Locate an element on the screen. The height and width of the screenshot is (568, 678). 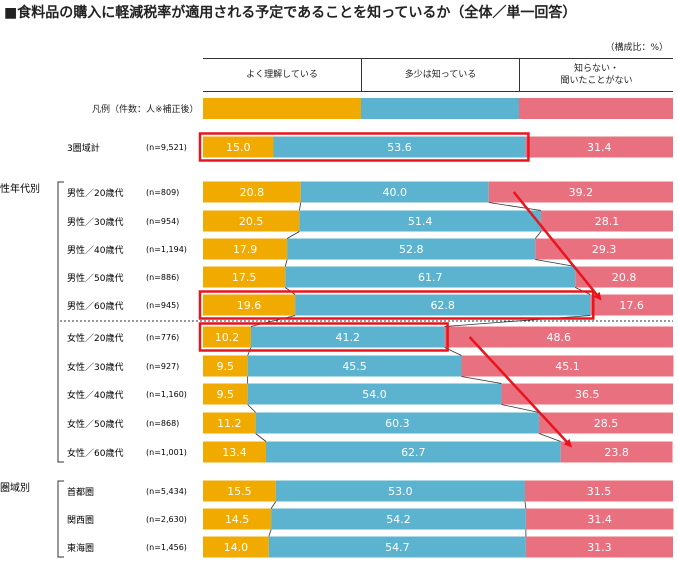
data-label: 15.5 is located at coordinates (239, 491).